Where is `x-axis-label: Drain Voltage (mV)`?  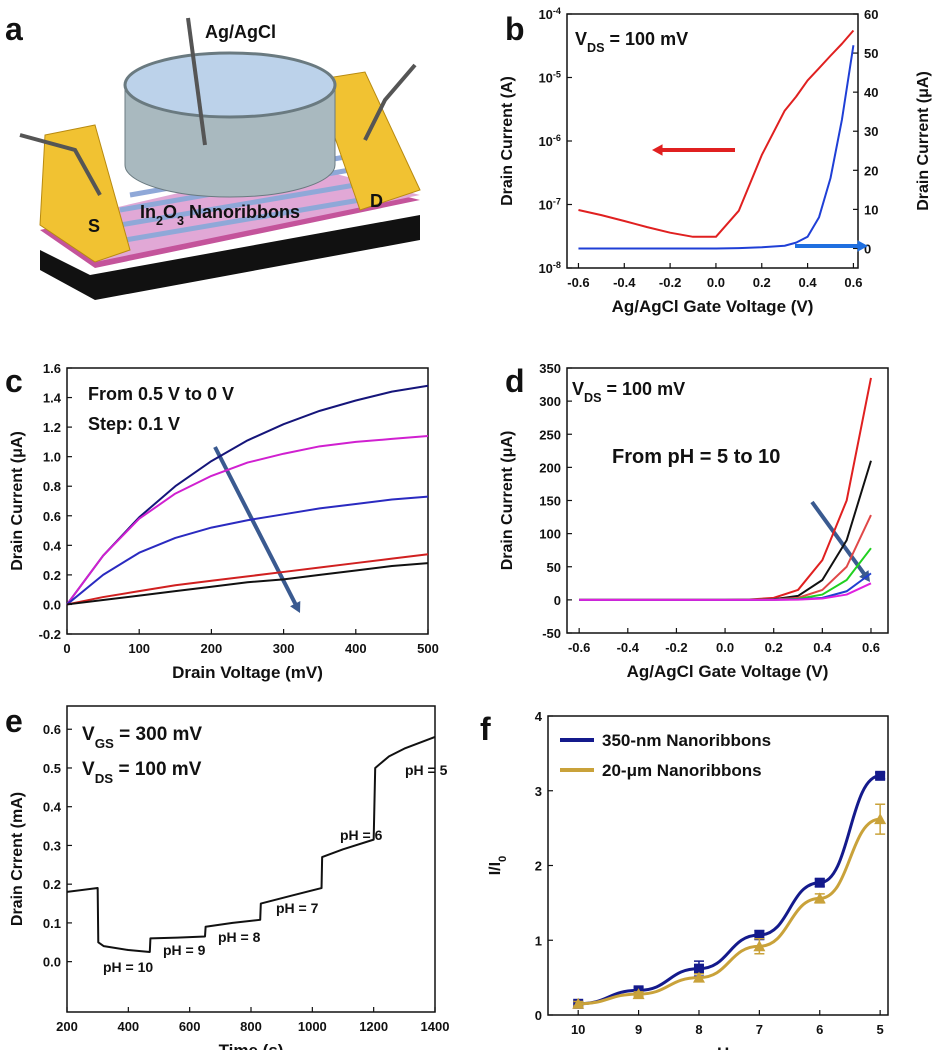 x-axis-label: Drain Voltage (mV) is located at coordinates (247, 672).